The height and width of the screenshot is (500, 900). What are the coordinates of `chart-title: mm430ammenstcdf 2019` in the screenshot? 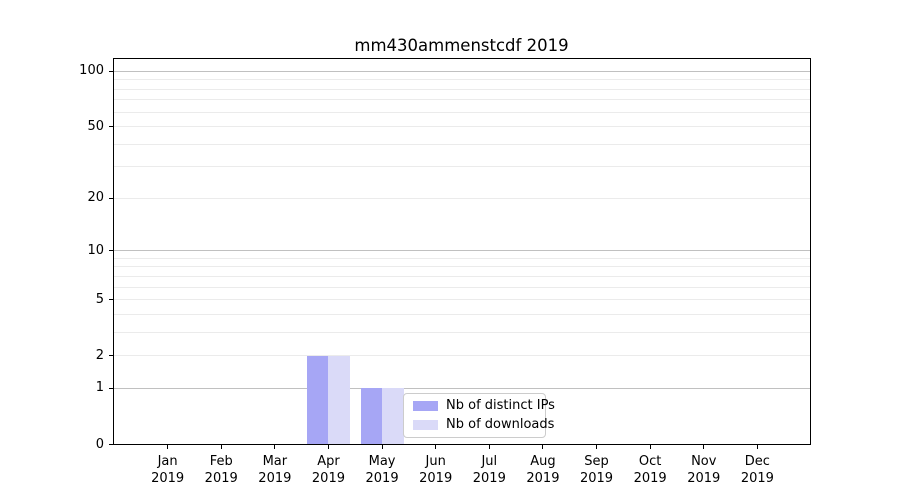 It's located at (461, 45).